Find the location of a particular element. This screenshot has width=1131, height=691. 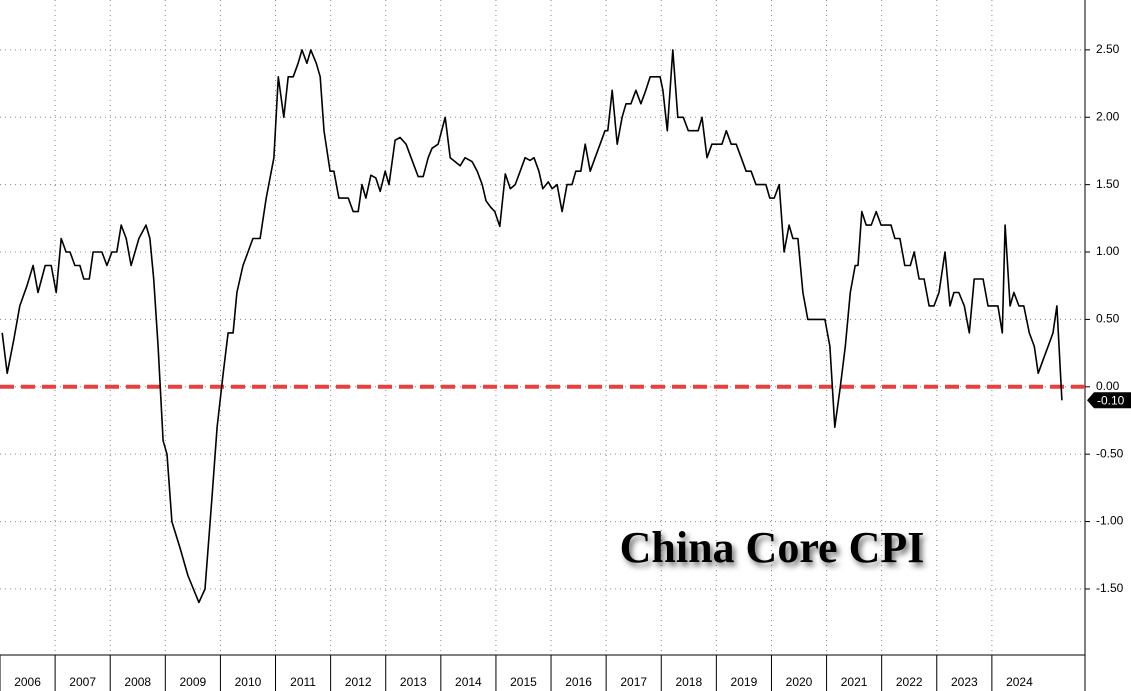

x-tick-label: 2019 is located at coordinates (744, 682).